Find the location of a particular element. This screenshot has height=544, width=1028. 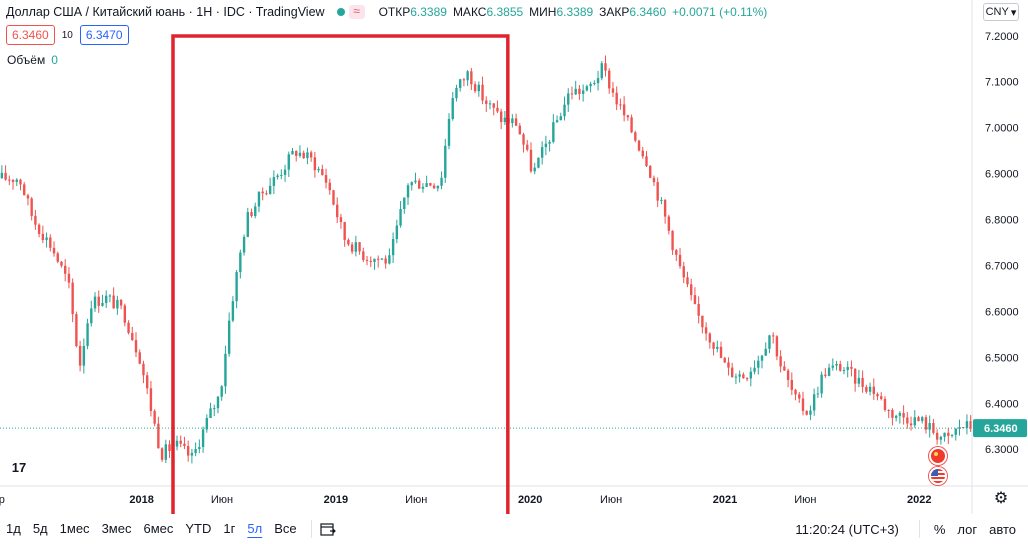

y-tick-label: 7.0000 is located at coordinates (1002, 129).